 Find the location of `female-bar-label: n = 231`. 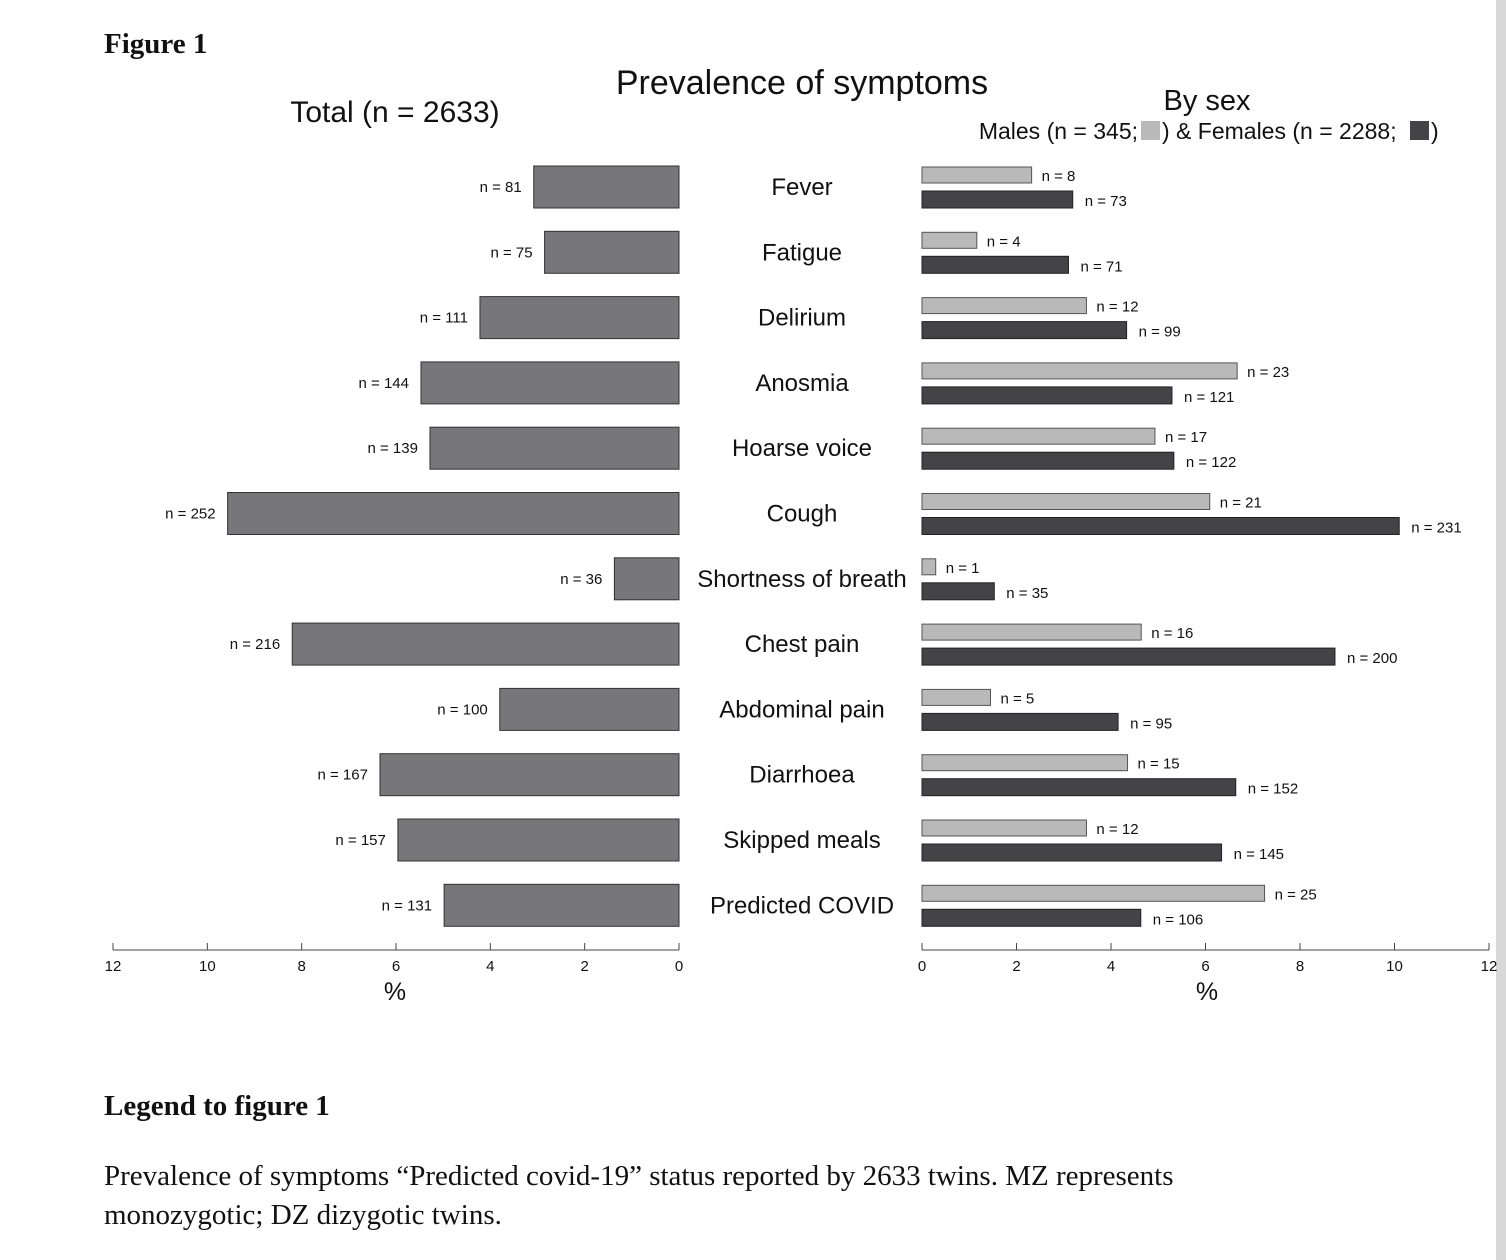

female-bar-label: n = 231 is located at coordinates (1436, 528).